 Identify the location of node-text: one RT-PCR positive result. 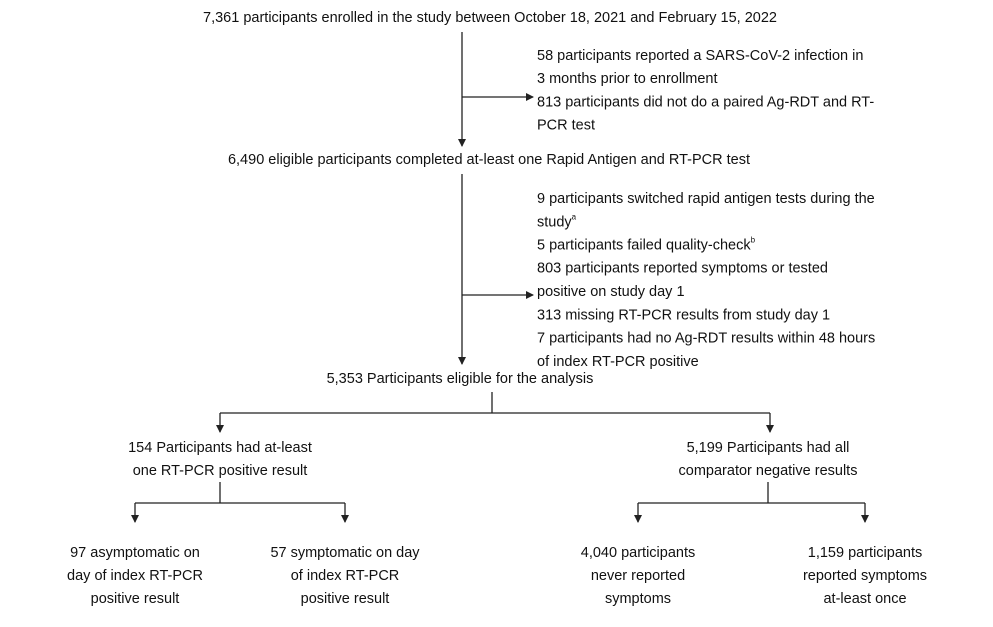
(220, 471).